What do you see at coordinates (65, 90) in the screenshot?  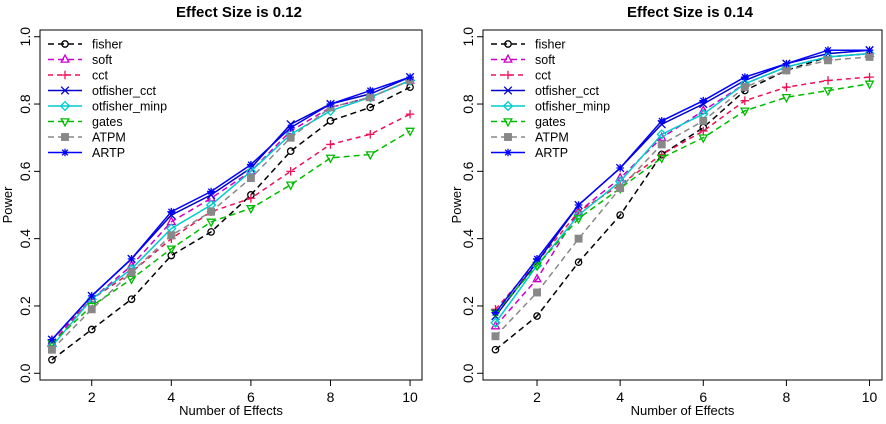 I see `legend-marker-otfisher_cct` at bounding box center [65, 90].